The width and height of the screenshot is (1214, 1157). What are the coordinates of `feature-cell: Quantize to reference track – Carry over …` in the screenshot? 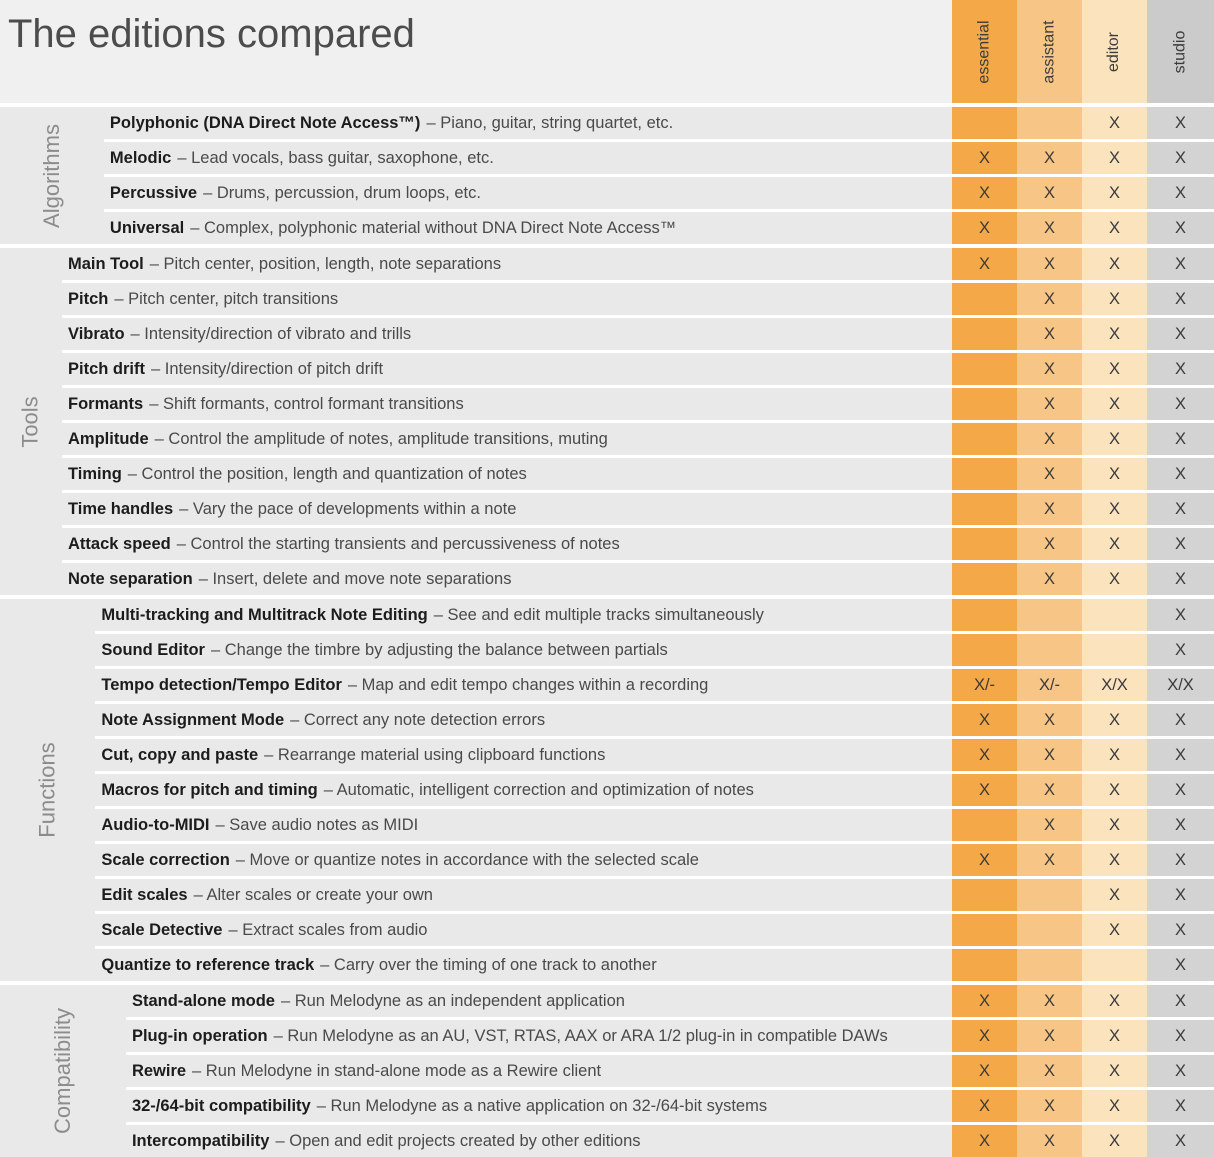 It's located at (523, 965).